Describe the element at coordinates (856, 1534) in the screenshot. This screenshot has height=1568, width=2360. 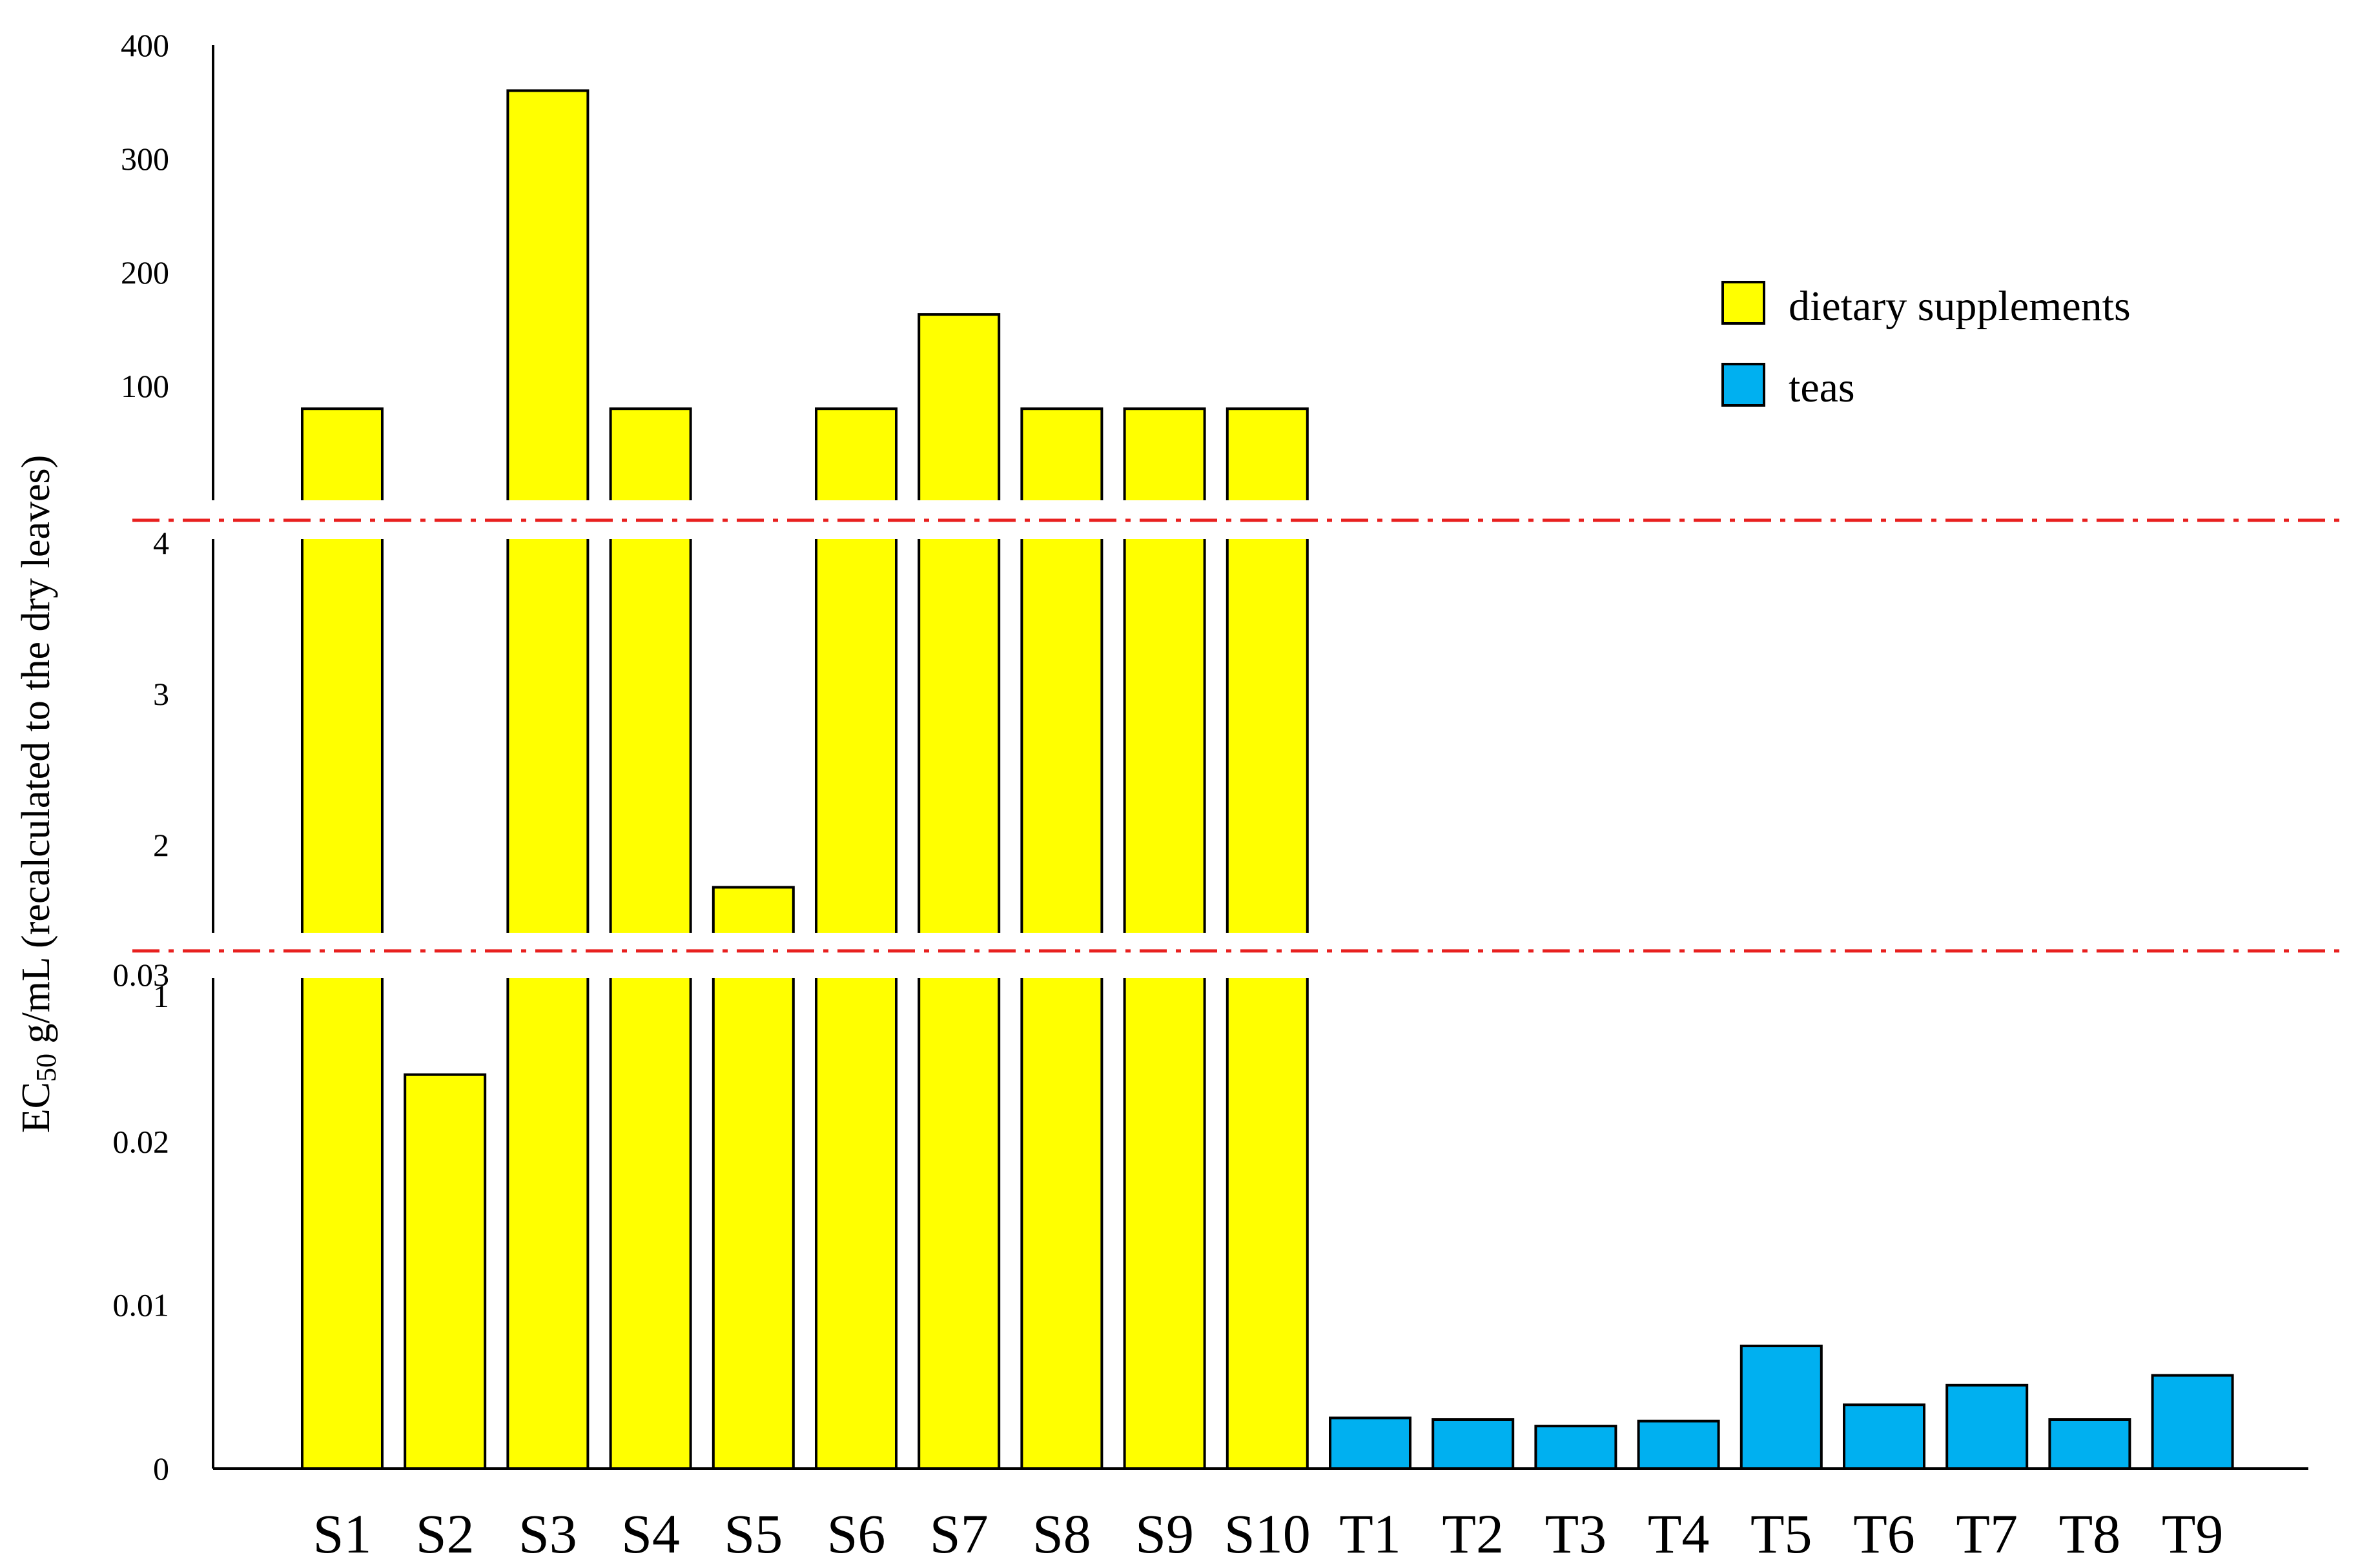
I see `x-tick-label-s6: S6` at that location.